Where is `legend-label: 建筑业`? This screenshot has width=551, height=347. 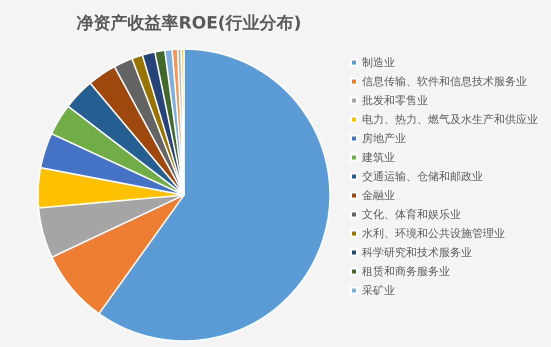
legend-label: 建筑业 is located at coordinates (378, 157).